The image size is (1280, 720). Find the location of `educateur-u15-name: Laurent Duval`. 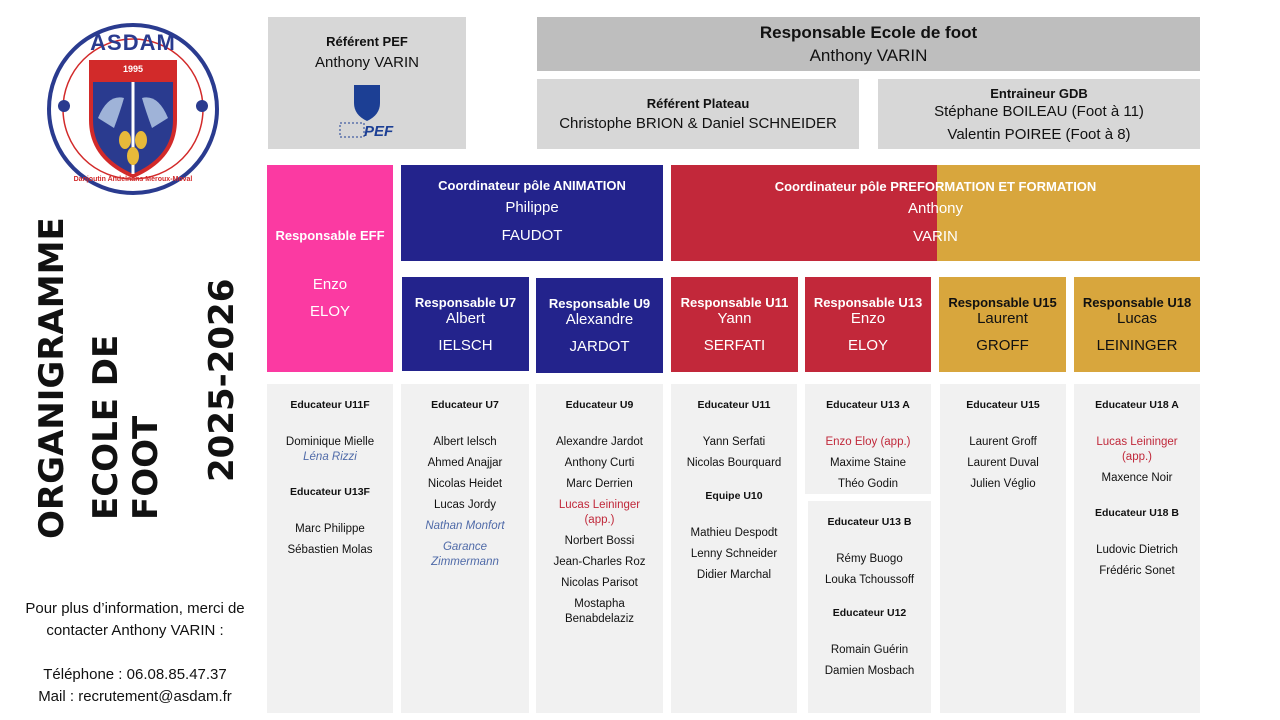

educateur-u15-name: Laurent Duval is located at coordinates (1003, 463).